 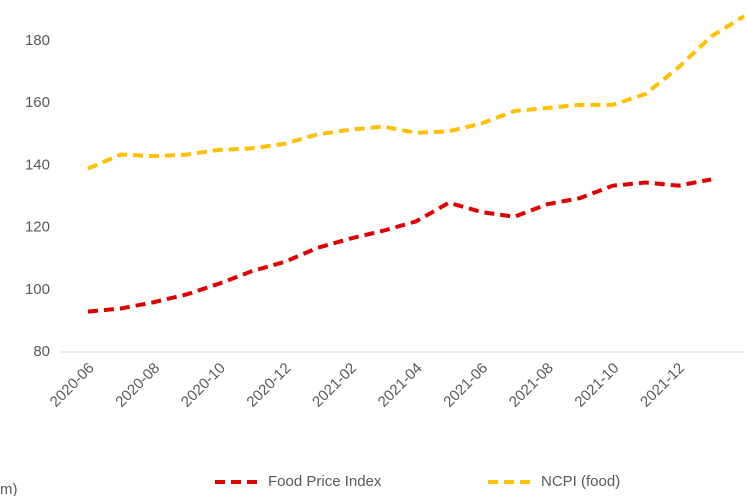 What do you see at coordinates (596, 385) in the screenshot?
I see `x-tick-label: 2021-10` at bounding box center [596, 385].